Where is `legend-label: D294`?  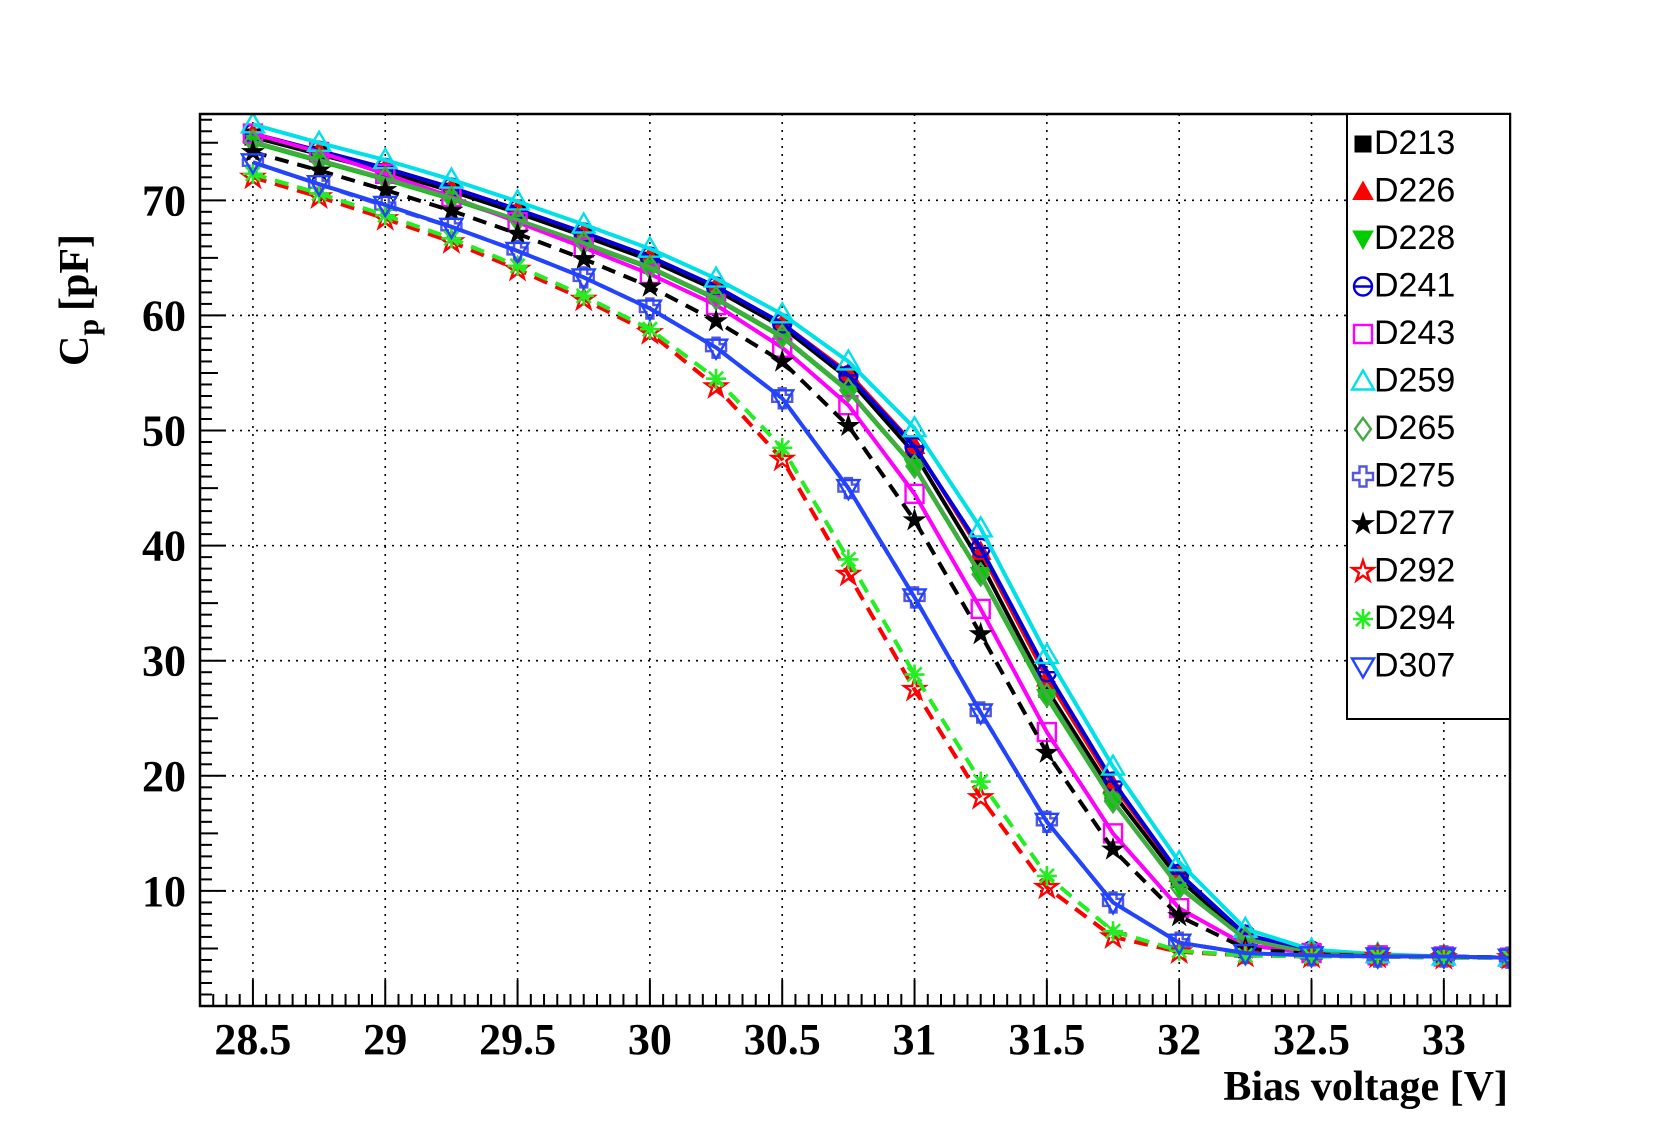 legend-label: D294 is located at coordinates (1414, 618).